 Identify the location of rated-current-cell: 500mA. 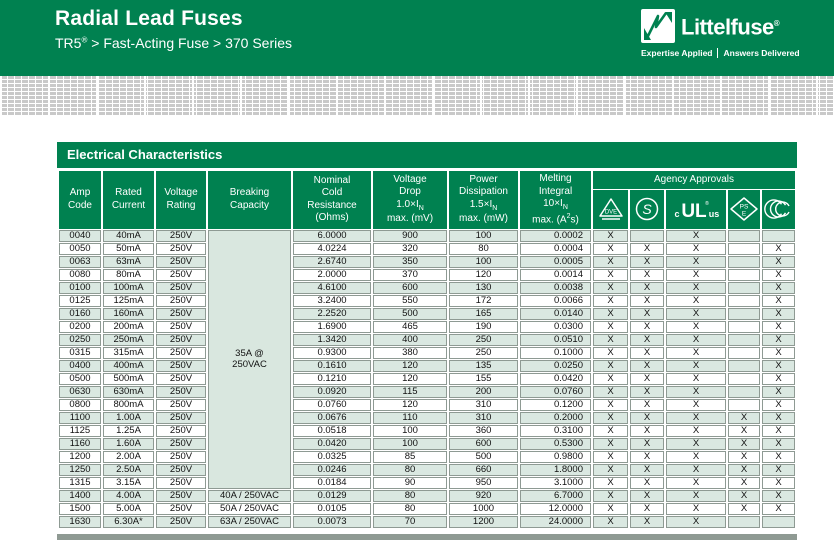
(128, 378).